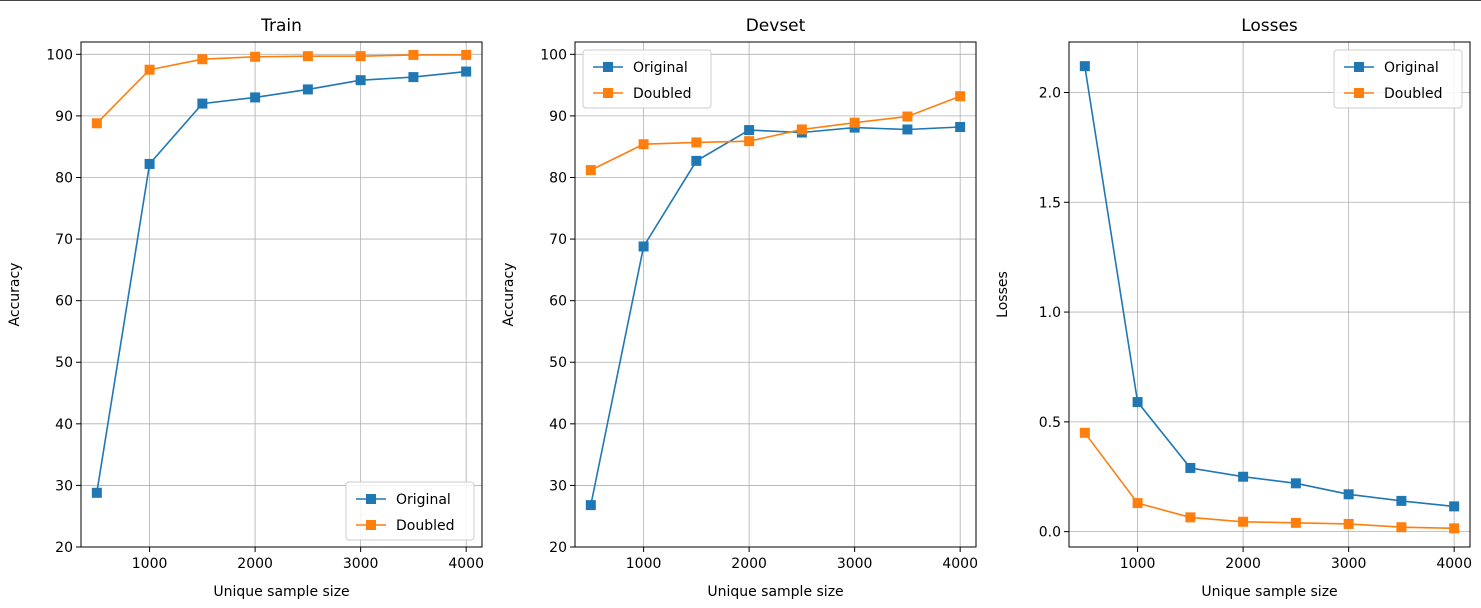 The width and height of the screenshot is (1481, 608). Describe the element at coordinates (64, 548) in the screenshot. I see `y-tick-label: 20` at that location.